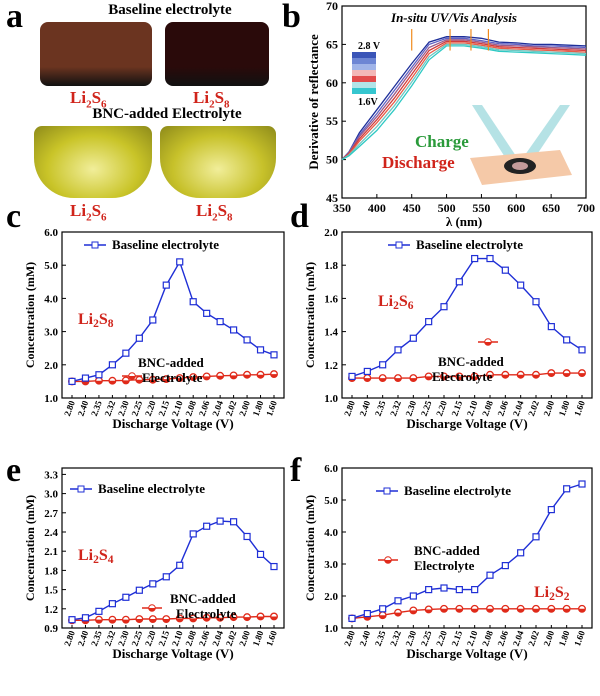 The image size is (600, 696). What do you see at coordinates (51, 610) in the screenshot?
I see `y-tick-label: 1.2` at bounding box center [51, 610].